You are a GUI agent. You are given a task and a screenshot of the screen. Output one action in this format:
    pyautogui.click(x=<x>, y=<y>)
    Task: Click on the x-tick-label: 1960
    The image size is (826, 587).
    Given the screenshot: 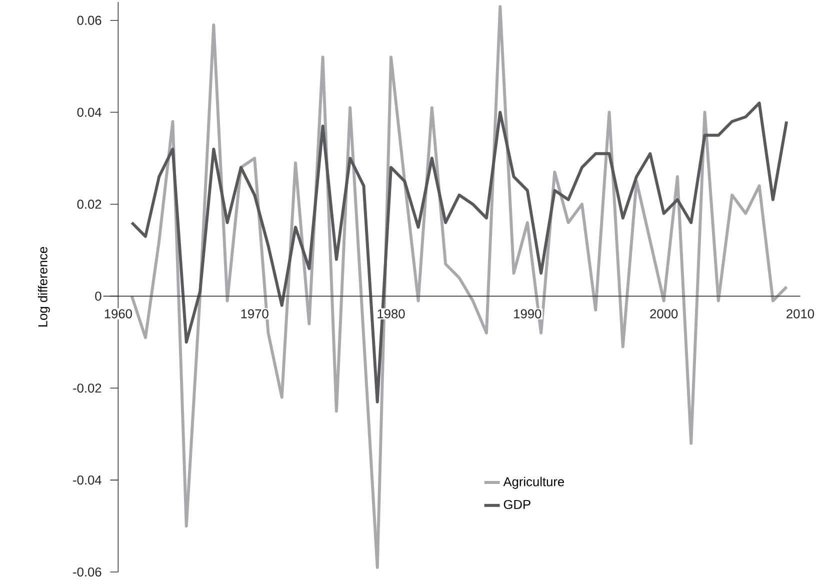 What is the action you would take?
    pyautogui.click(x=118, y=313)
    